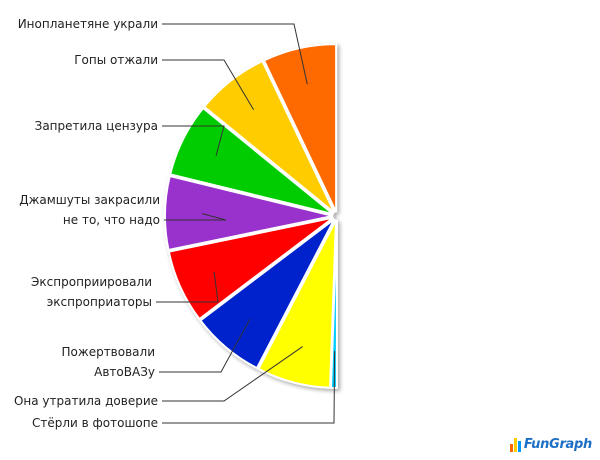  Describe the element at coordinates (108, 362) in the screenshot. I see `slice-label-6: Пожертвовали АвтоВАЗу` at that location.